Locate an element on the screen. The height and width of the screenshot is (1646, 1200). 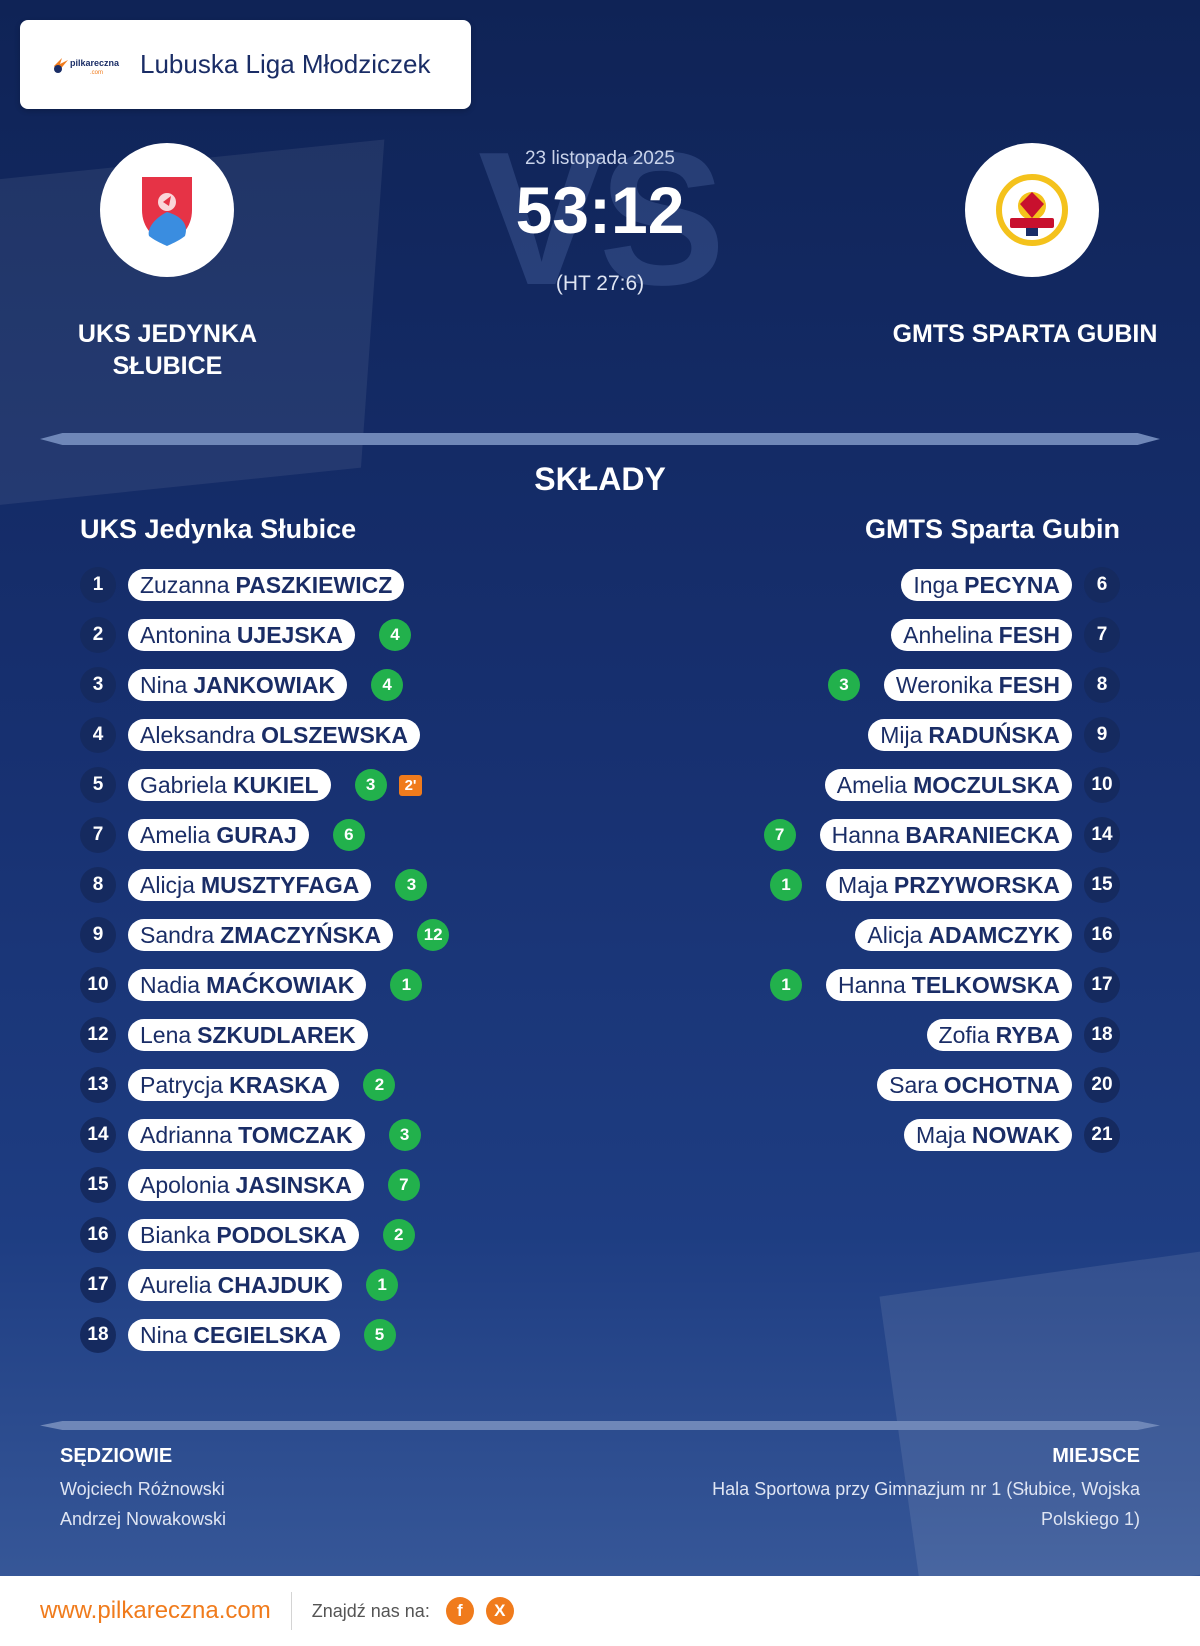
player-name-pill: Nina CEGIELSKA is located at coordinates (234, 1335).